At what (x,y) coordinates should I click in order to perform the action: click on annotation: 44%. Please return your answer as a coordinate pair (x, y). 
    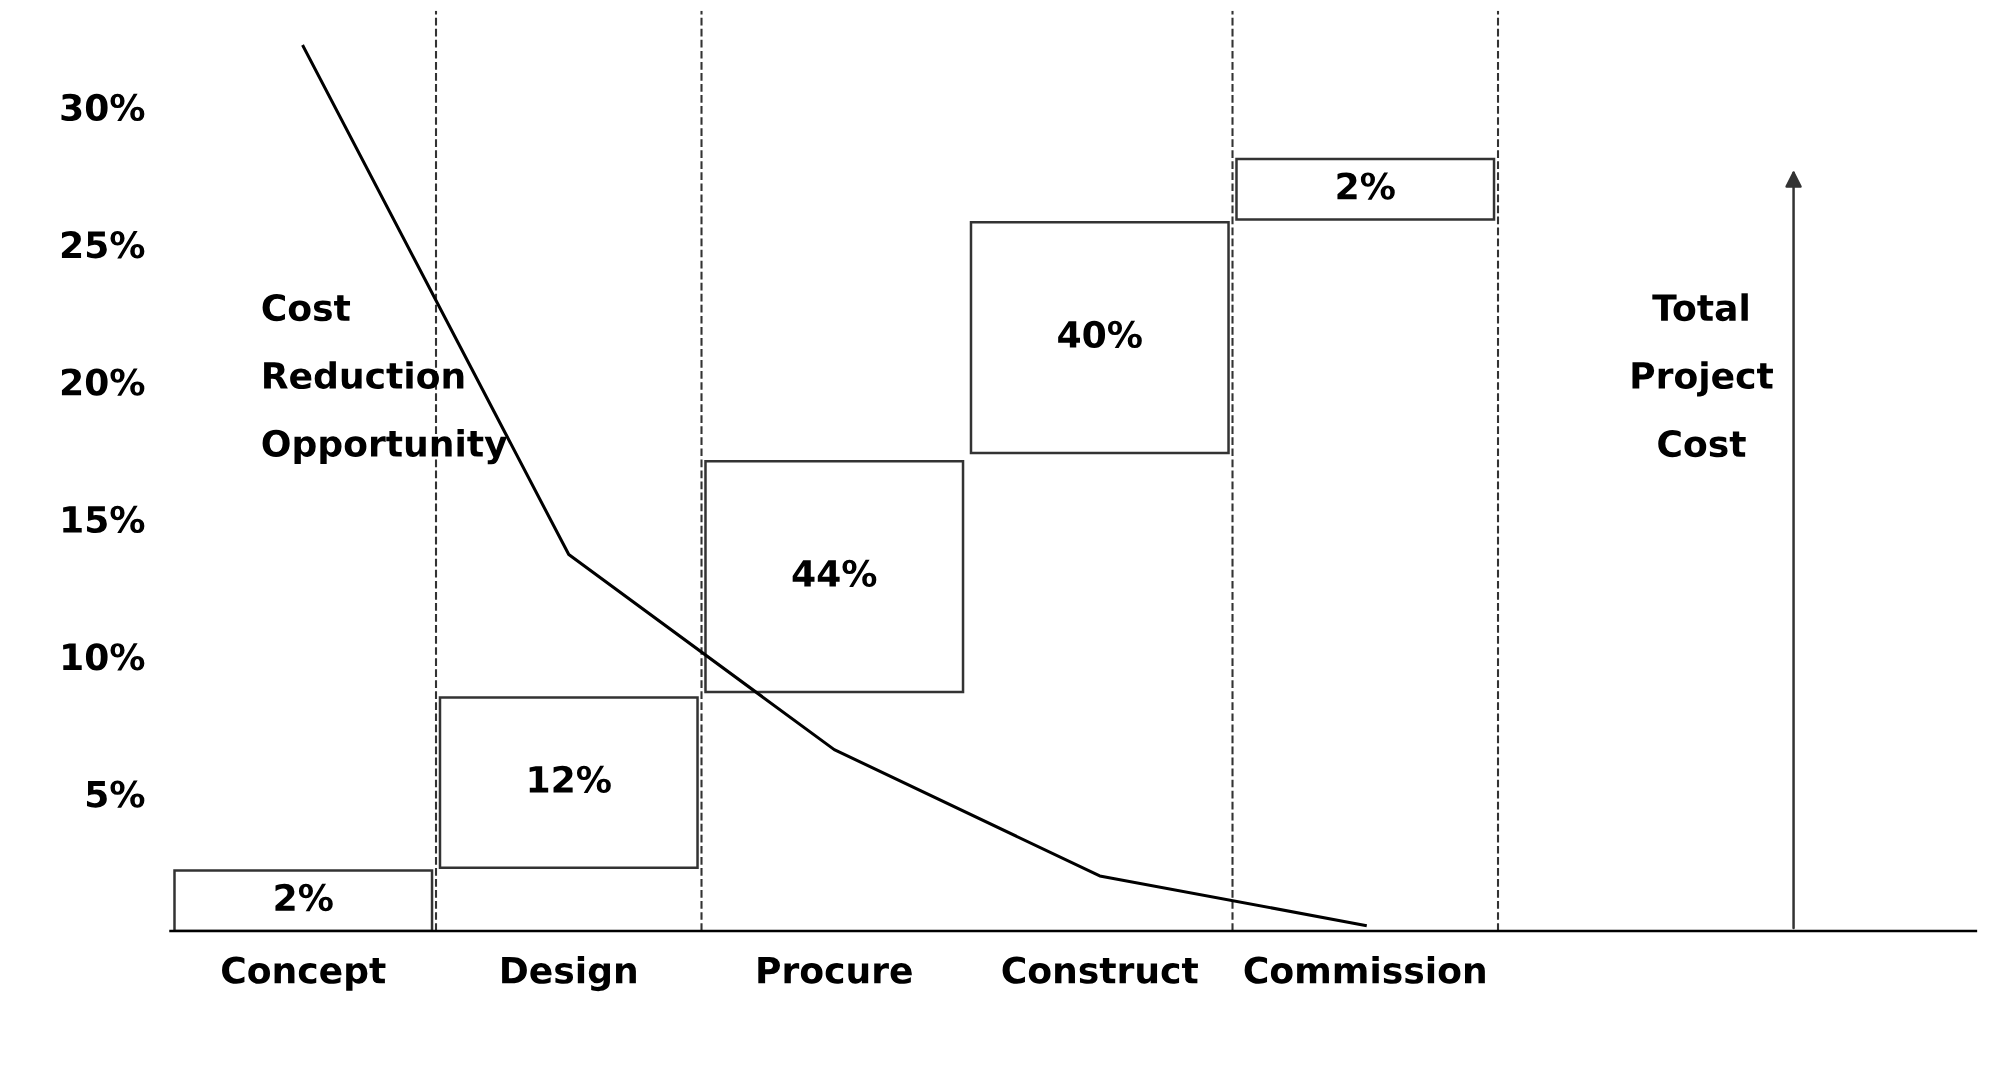
    Looking at the image, I should click on (834, 573).